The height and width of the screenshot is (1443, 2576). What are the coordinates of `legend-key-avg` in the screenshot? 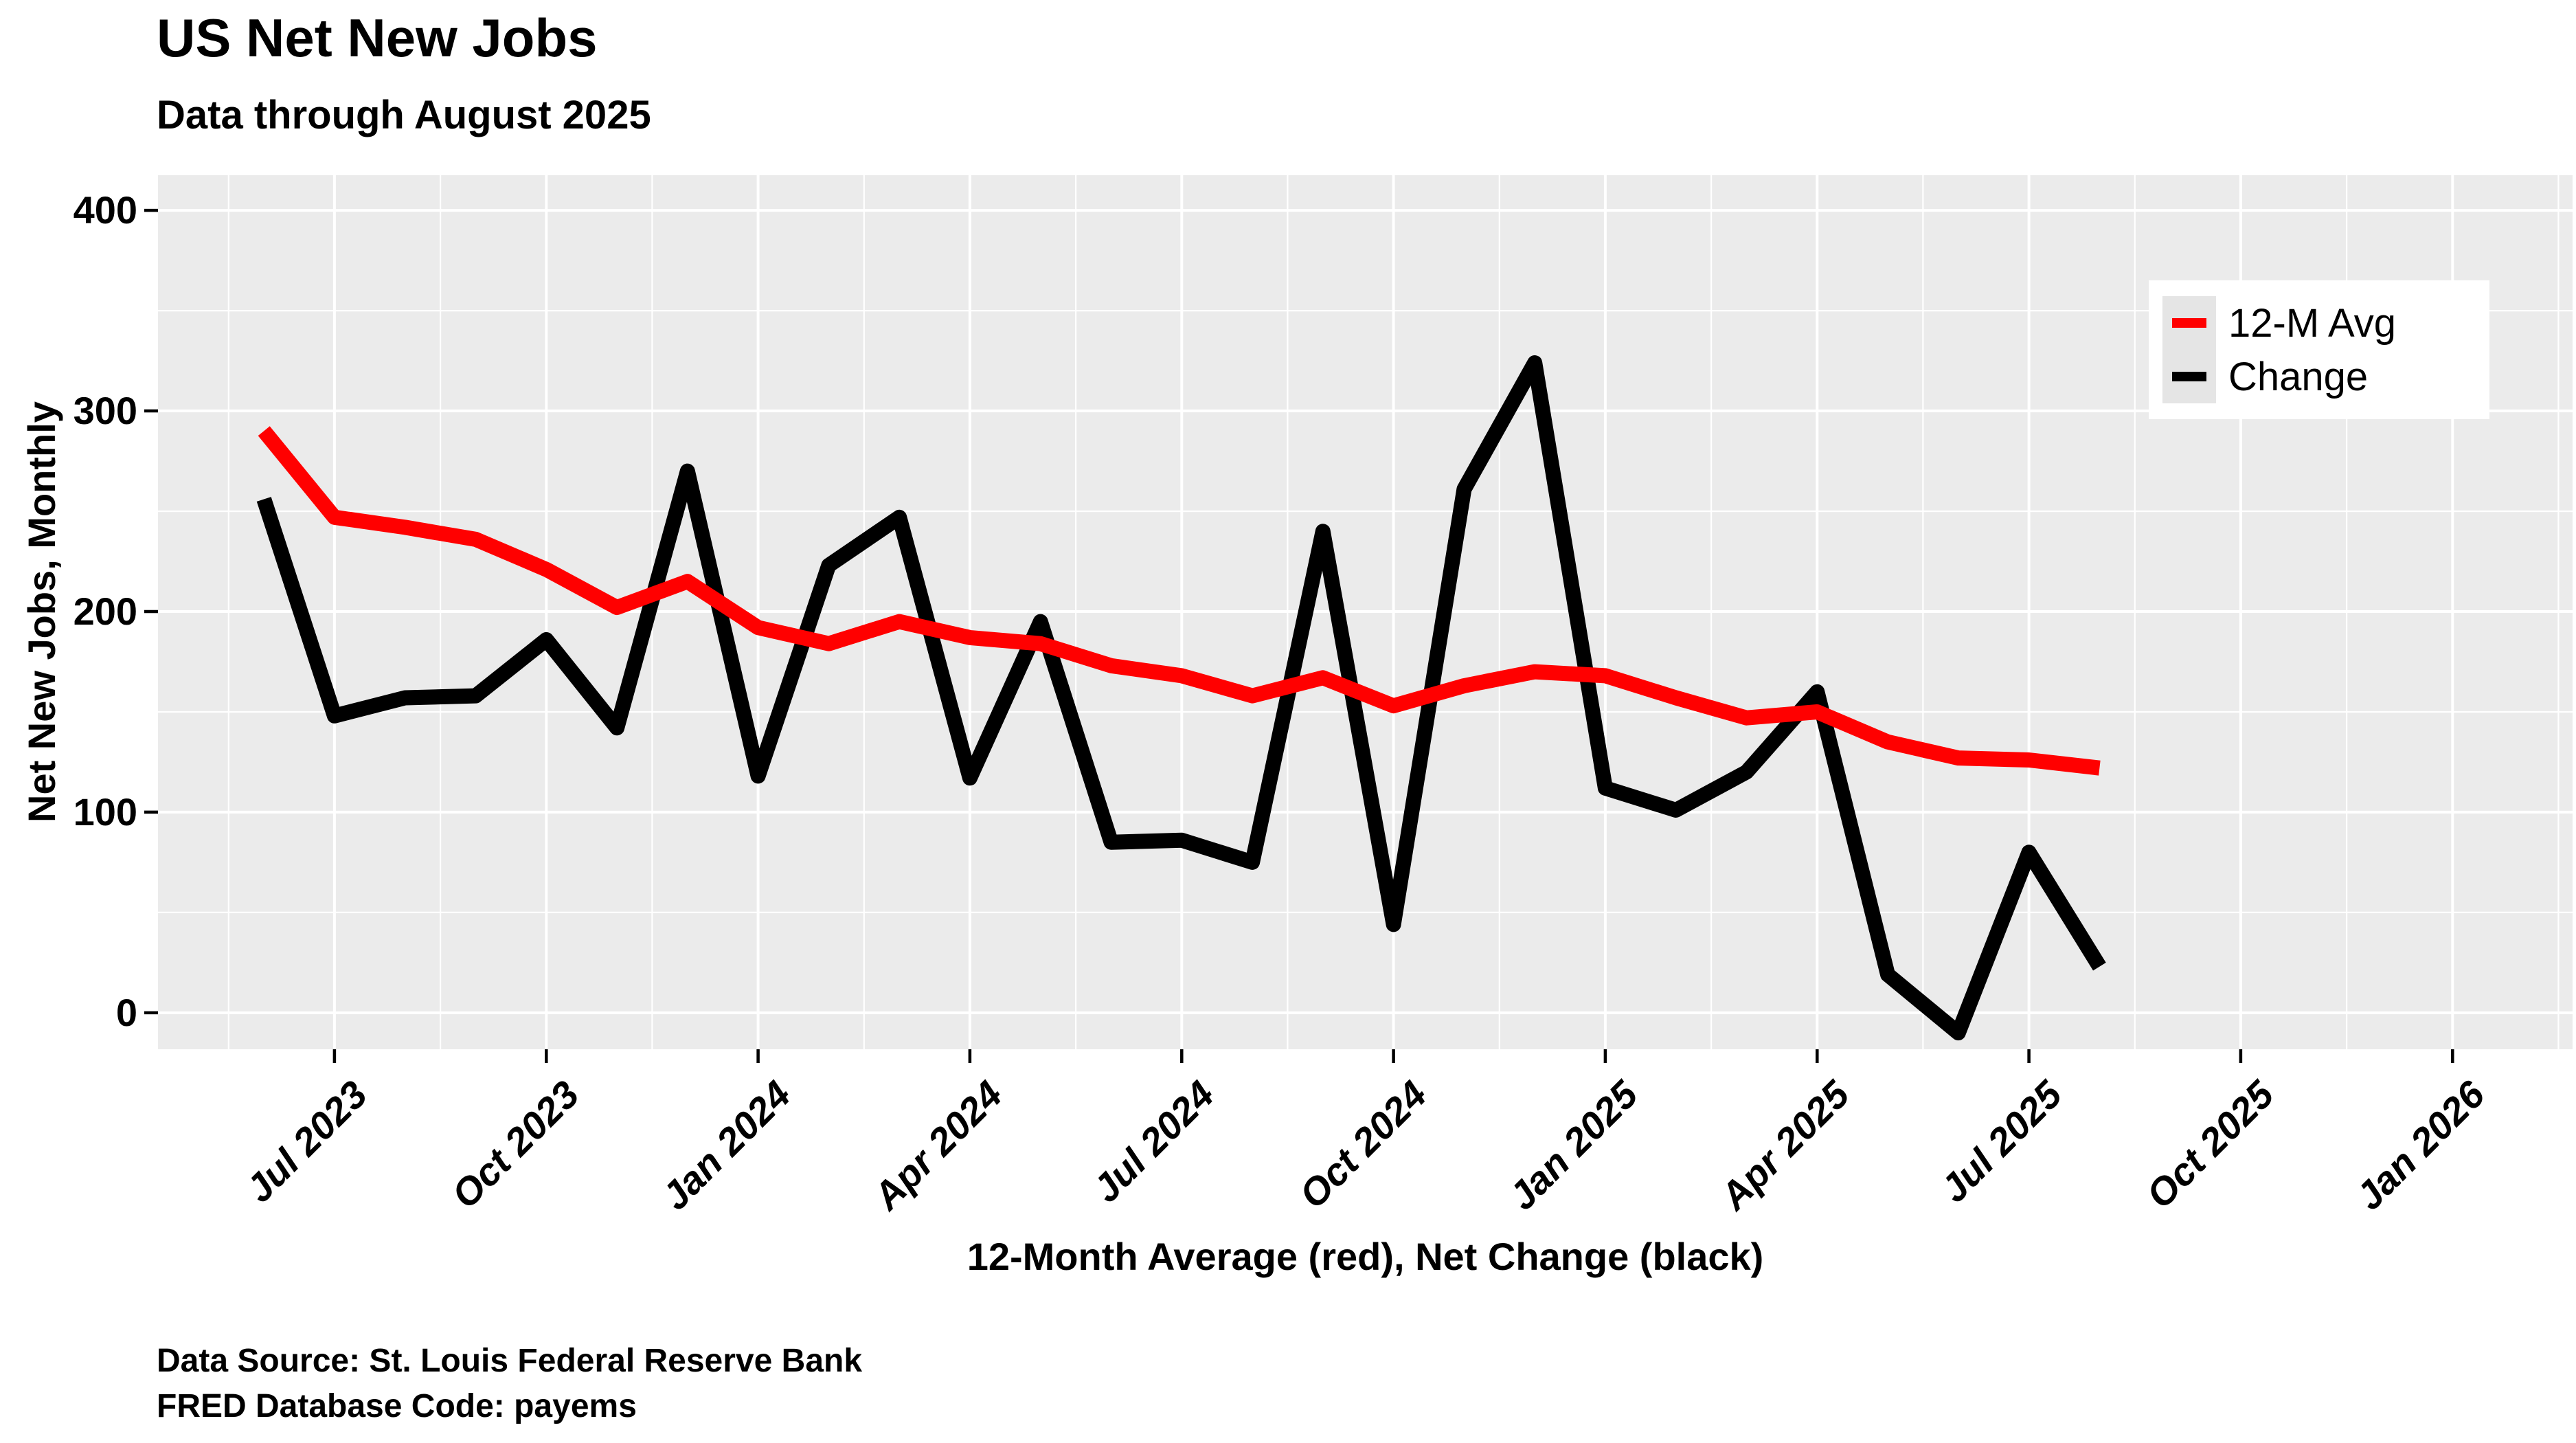 It's located at (2189, 323).